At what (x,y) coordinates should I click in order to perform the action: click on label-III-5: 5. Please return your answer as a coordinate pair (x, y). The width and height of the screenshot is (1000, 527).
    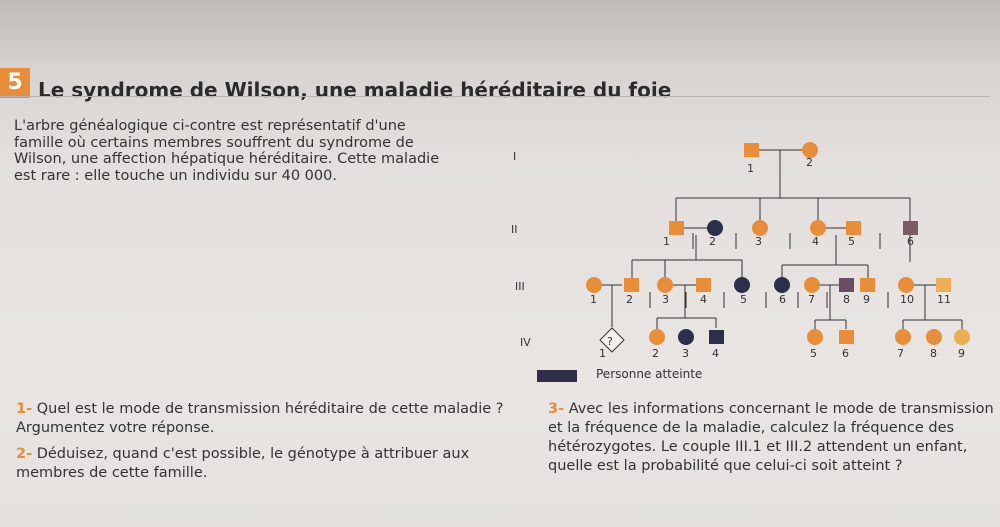
    Looking at the image, I should click on (743, 299).